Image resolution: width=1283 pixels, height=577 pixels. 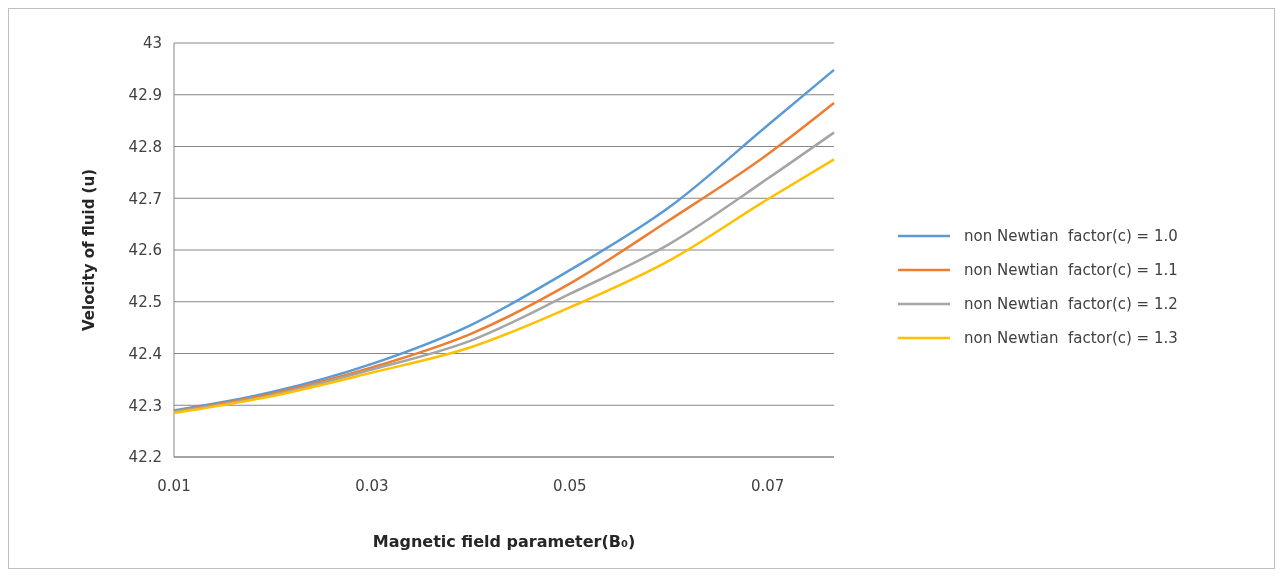 I want to click on y-tick-label: 42.6, so click(x=145, y=250).